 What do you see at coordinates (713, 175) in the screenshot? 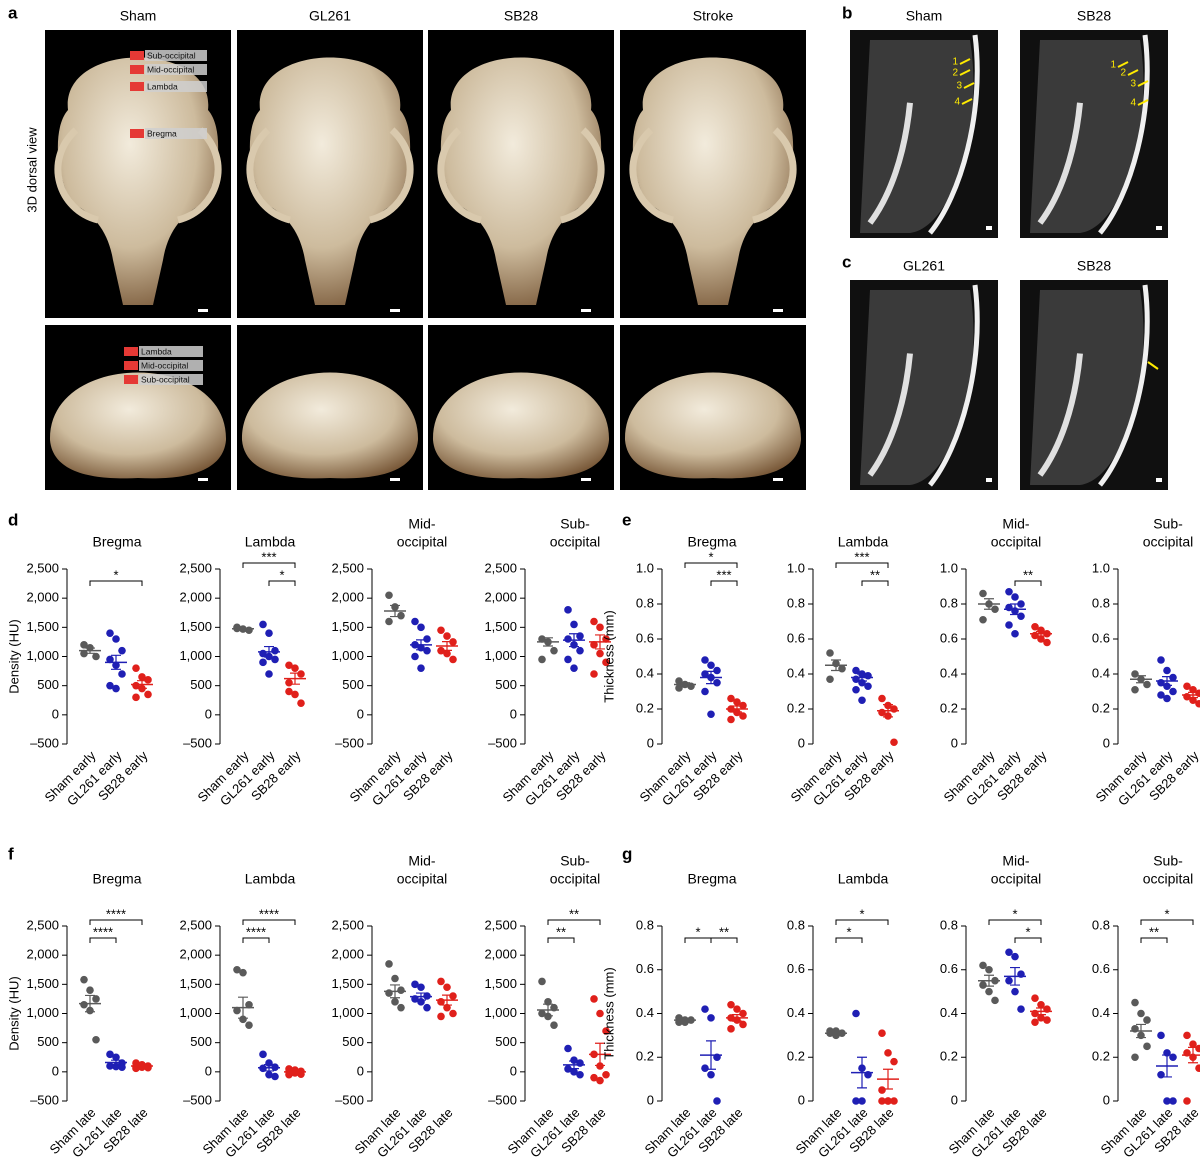
I see `zygomatic-arch` at bounding box center [713, 175].